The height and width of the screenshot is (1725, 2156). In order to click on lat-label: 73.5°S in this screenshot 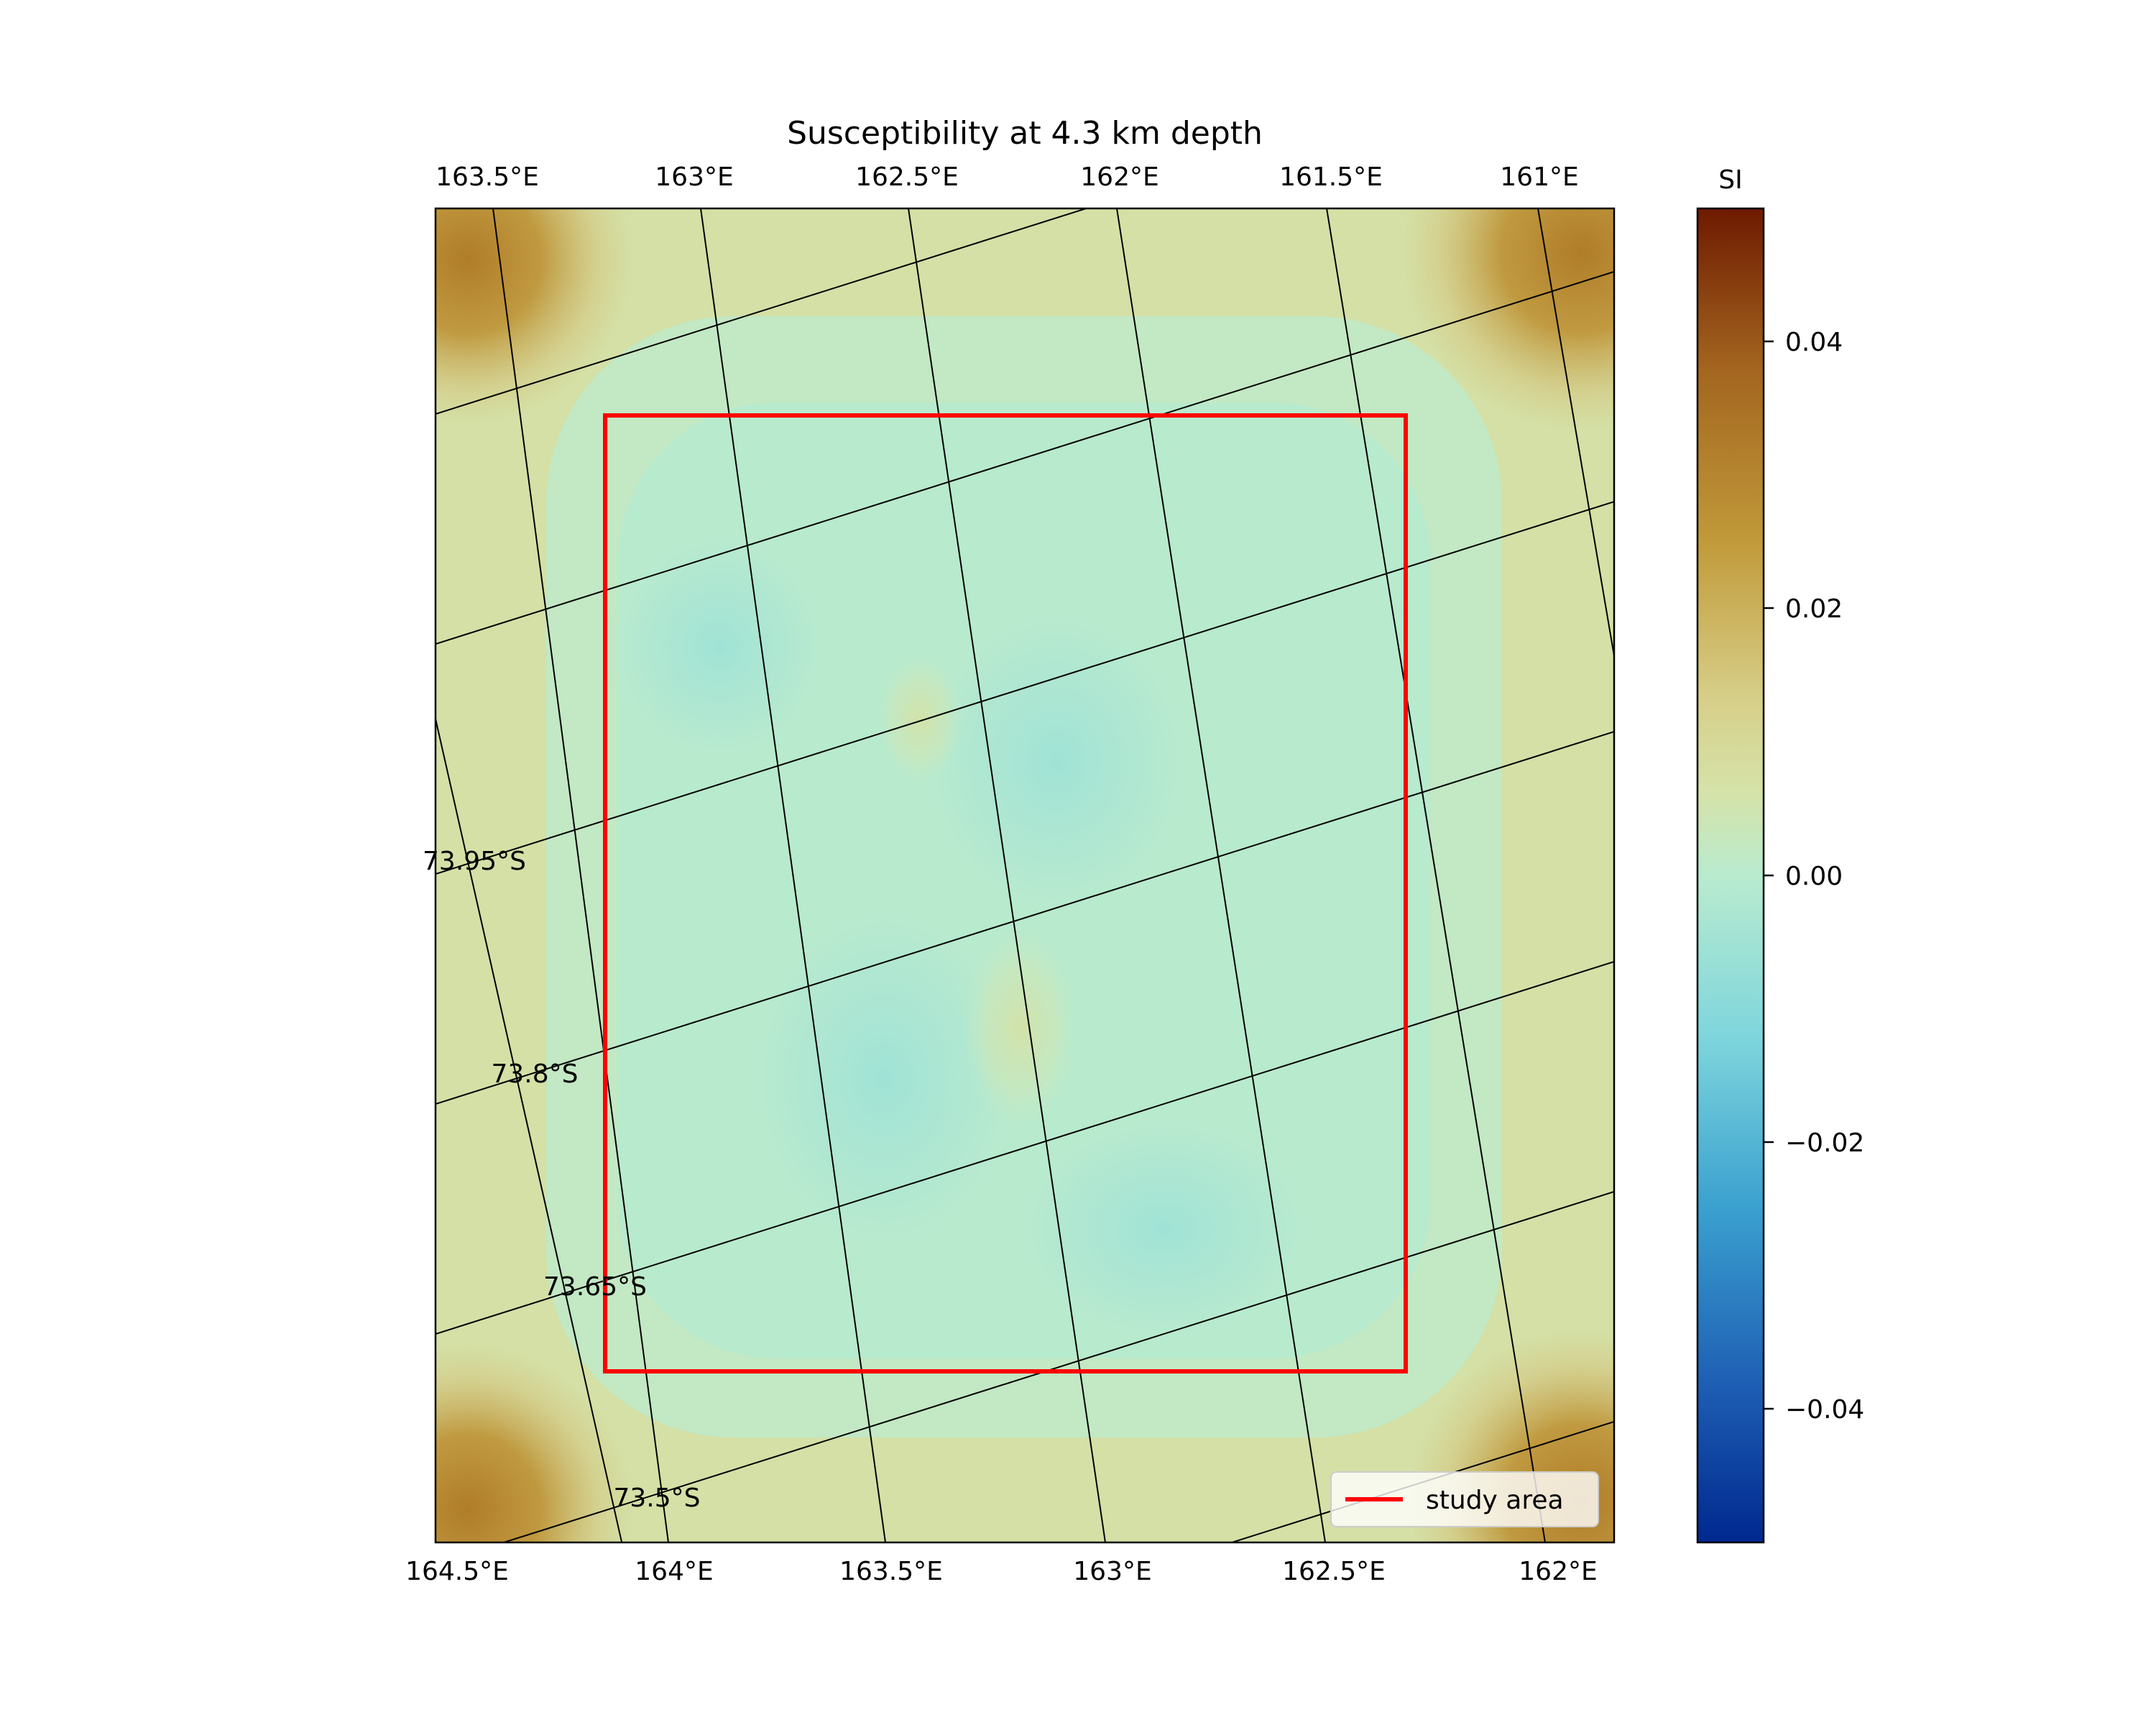, I will do `click(656, 1498)`.